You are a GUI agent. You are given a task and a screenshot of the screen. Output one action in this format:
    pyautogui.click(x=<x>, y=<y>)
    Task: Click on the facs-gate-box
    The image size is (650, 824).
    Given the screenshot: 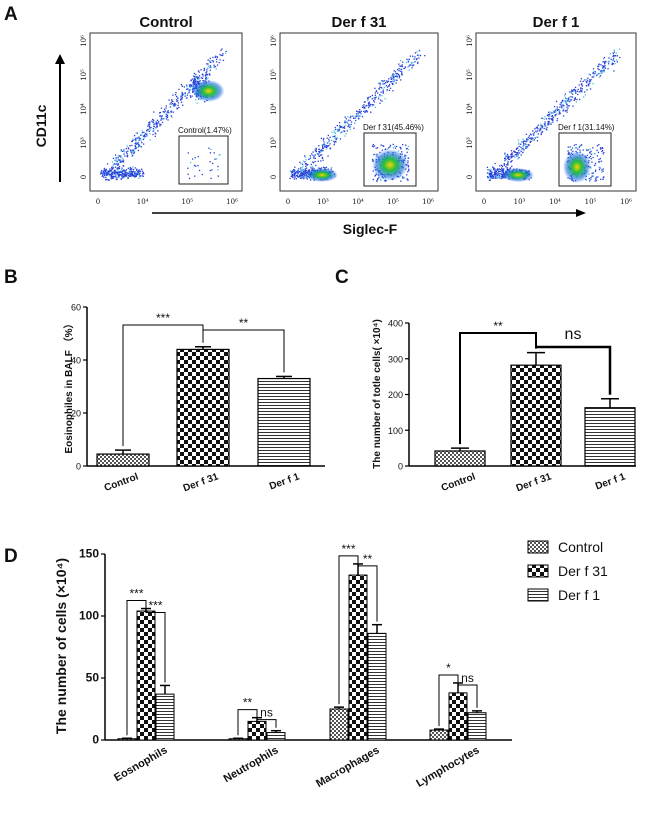 What is the action you would take?
    pyautogui.click(x=585, y=159)
    